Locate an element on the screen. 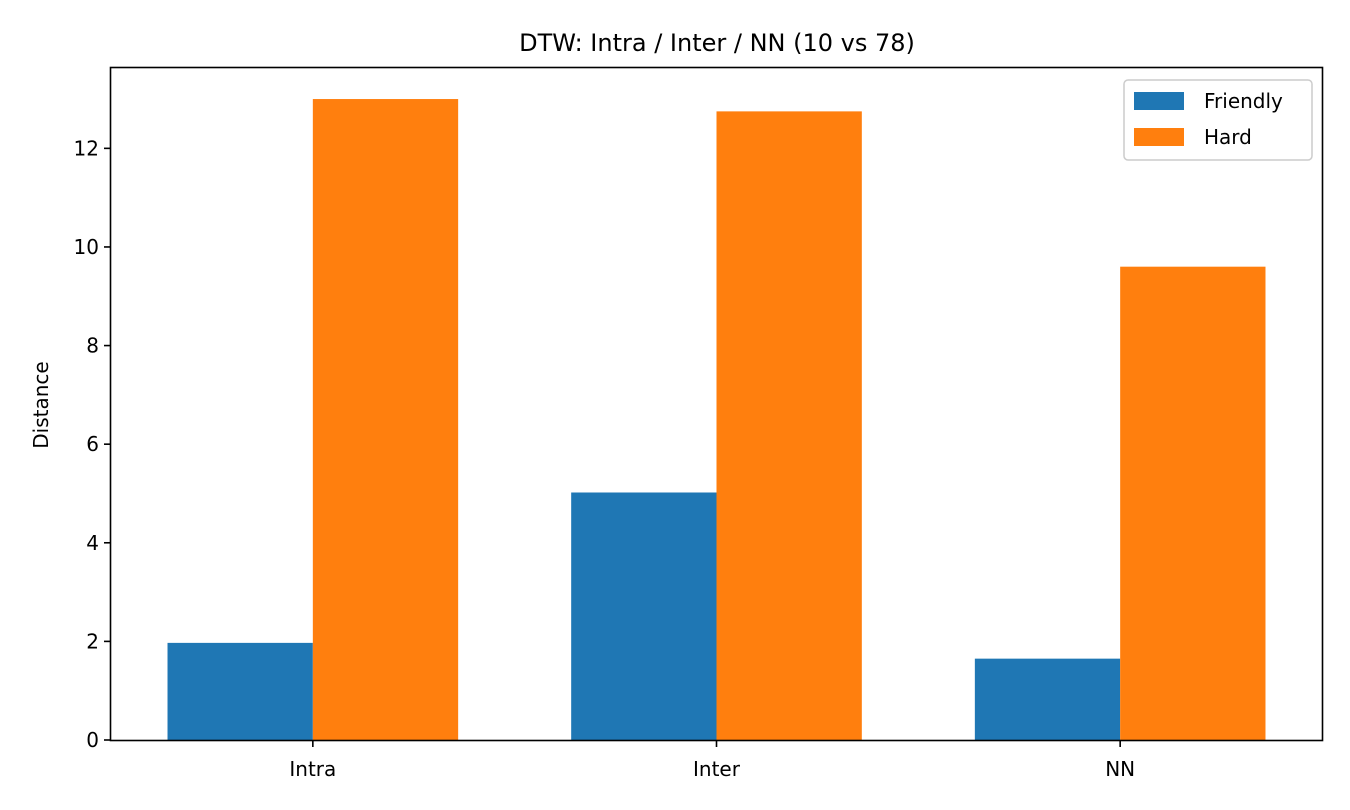  x-tick-label: Intra is located at coordinates (312, 769).